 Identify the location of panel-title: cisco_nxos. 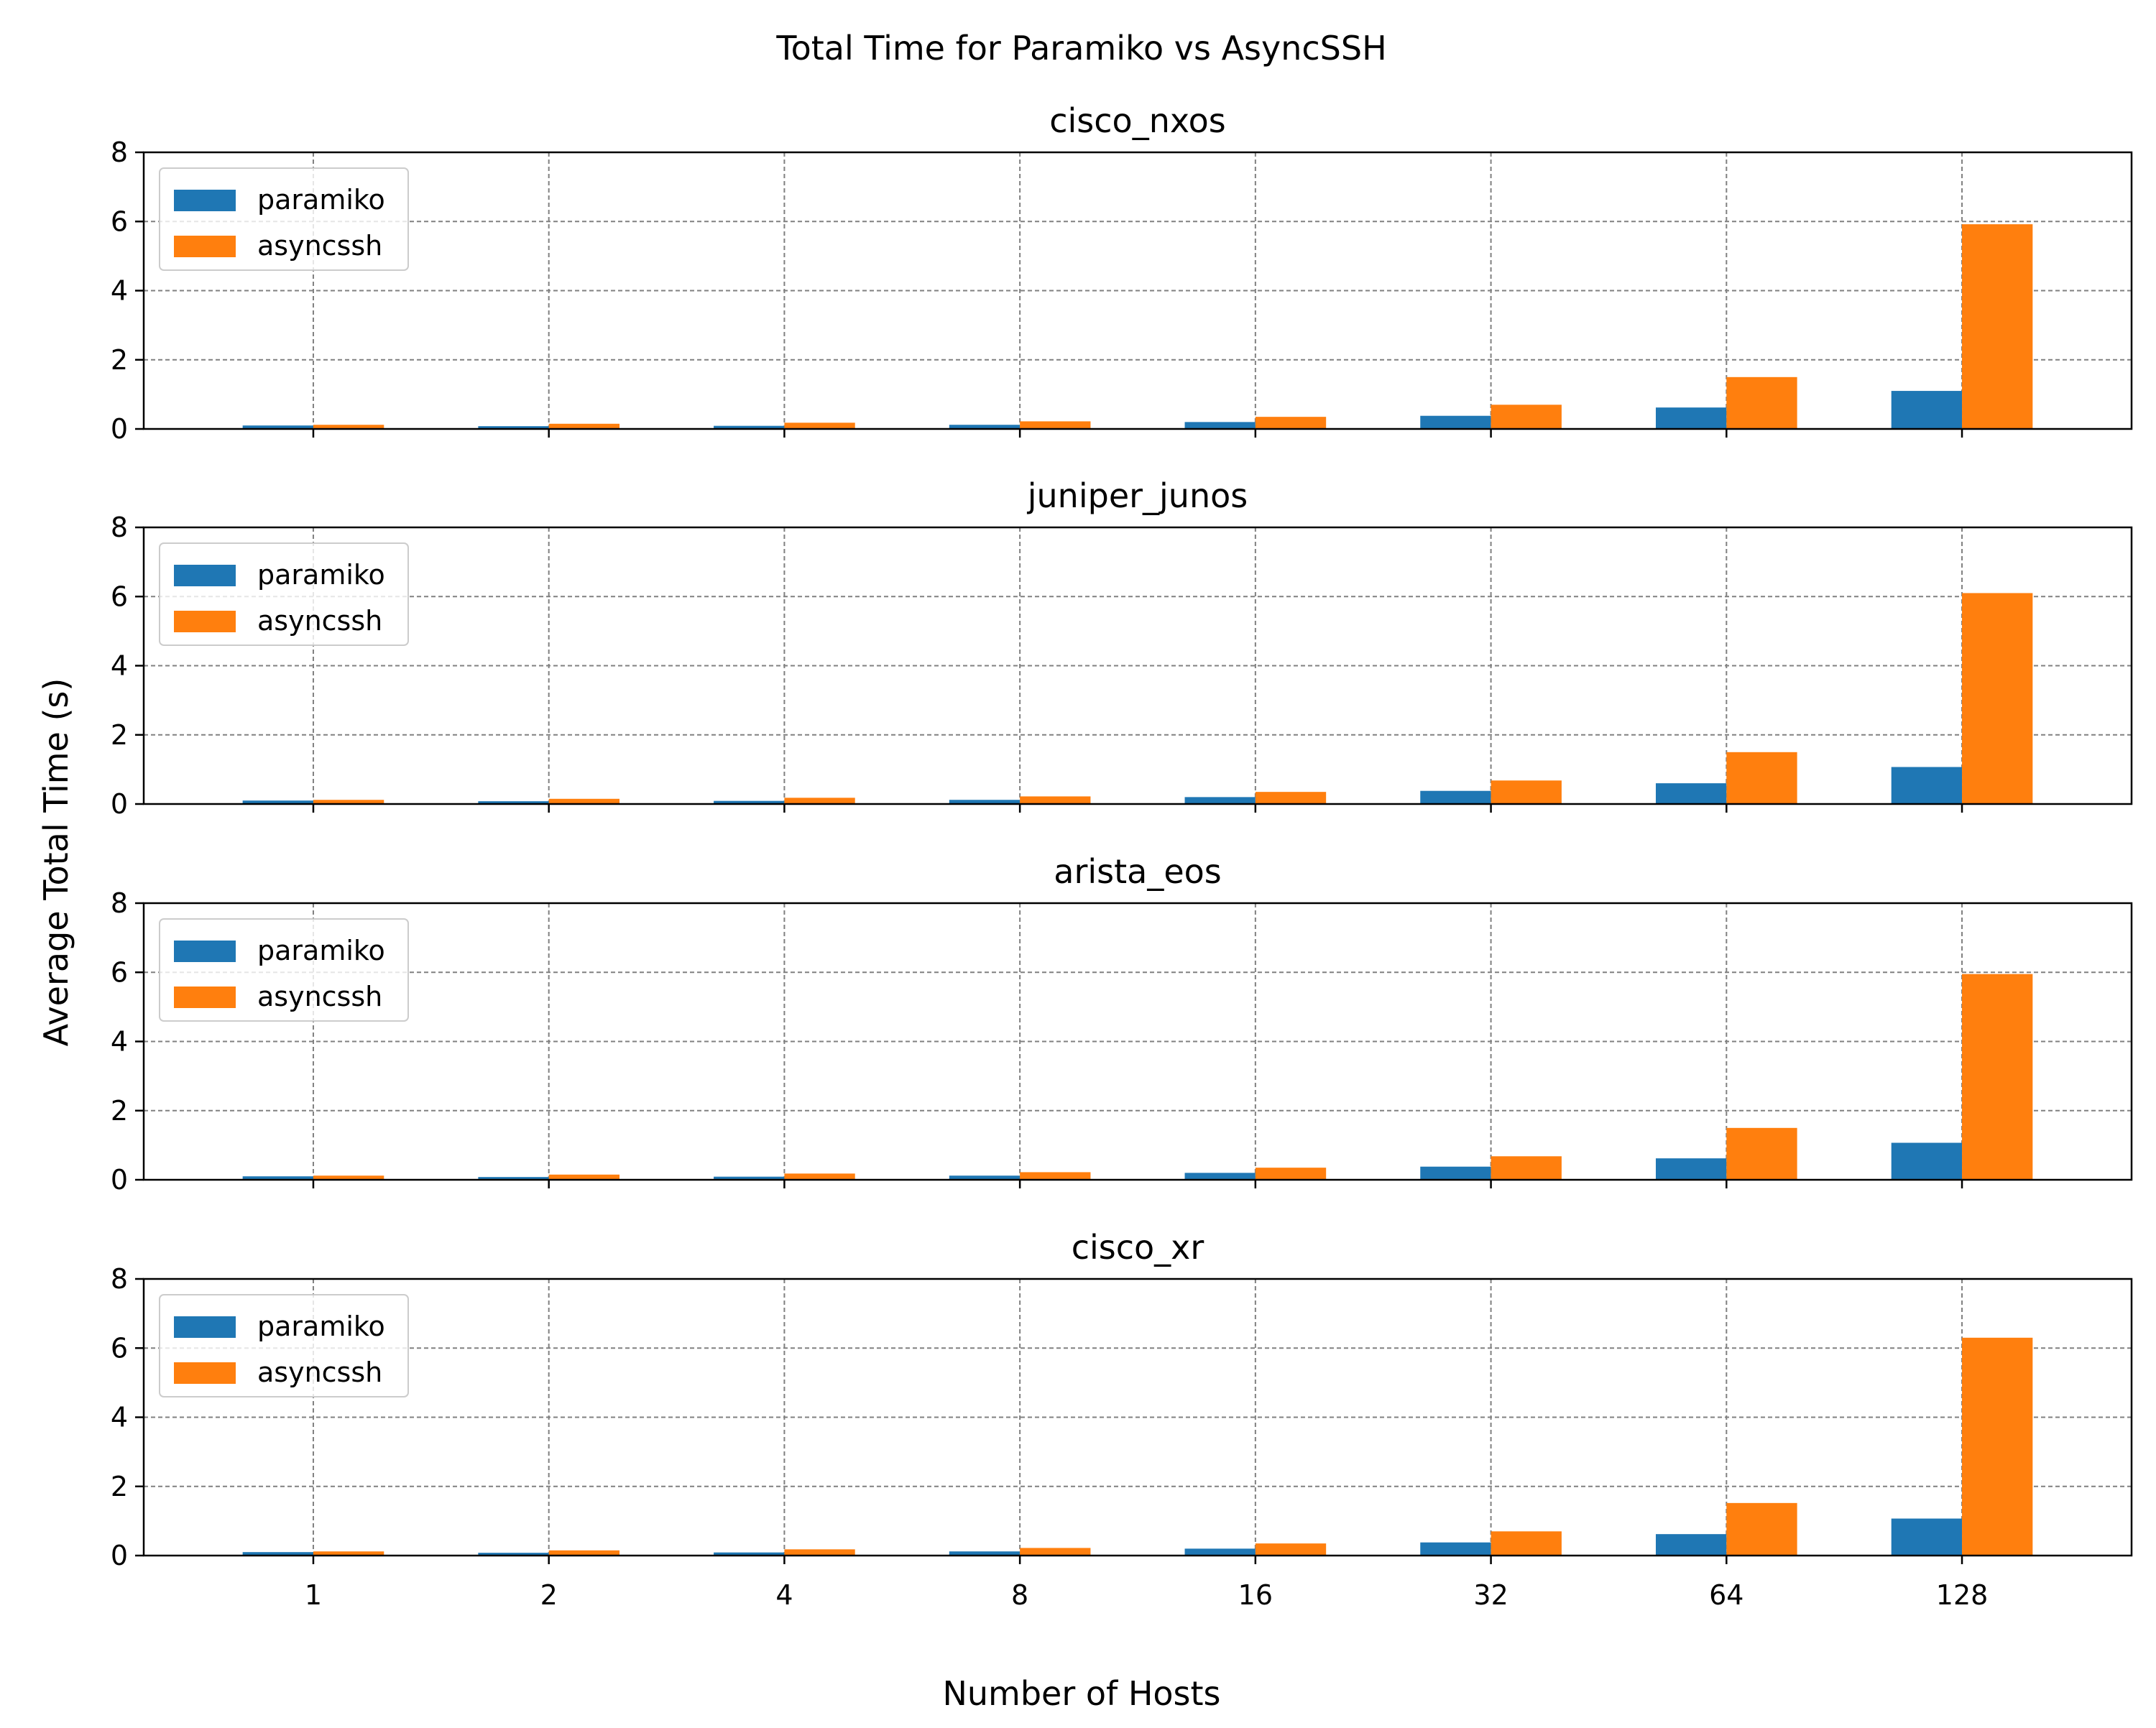
(1137, 121).